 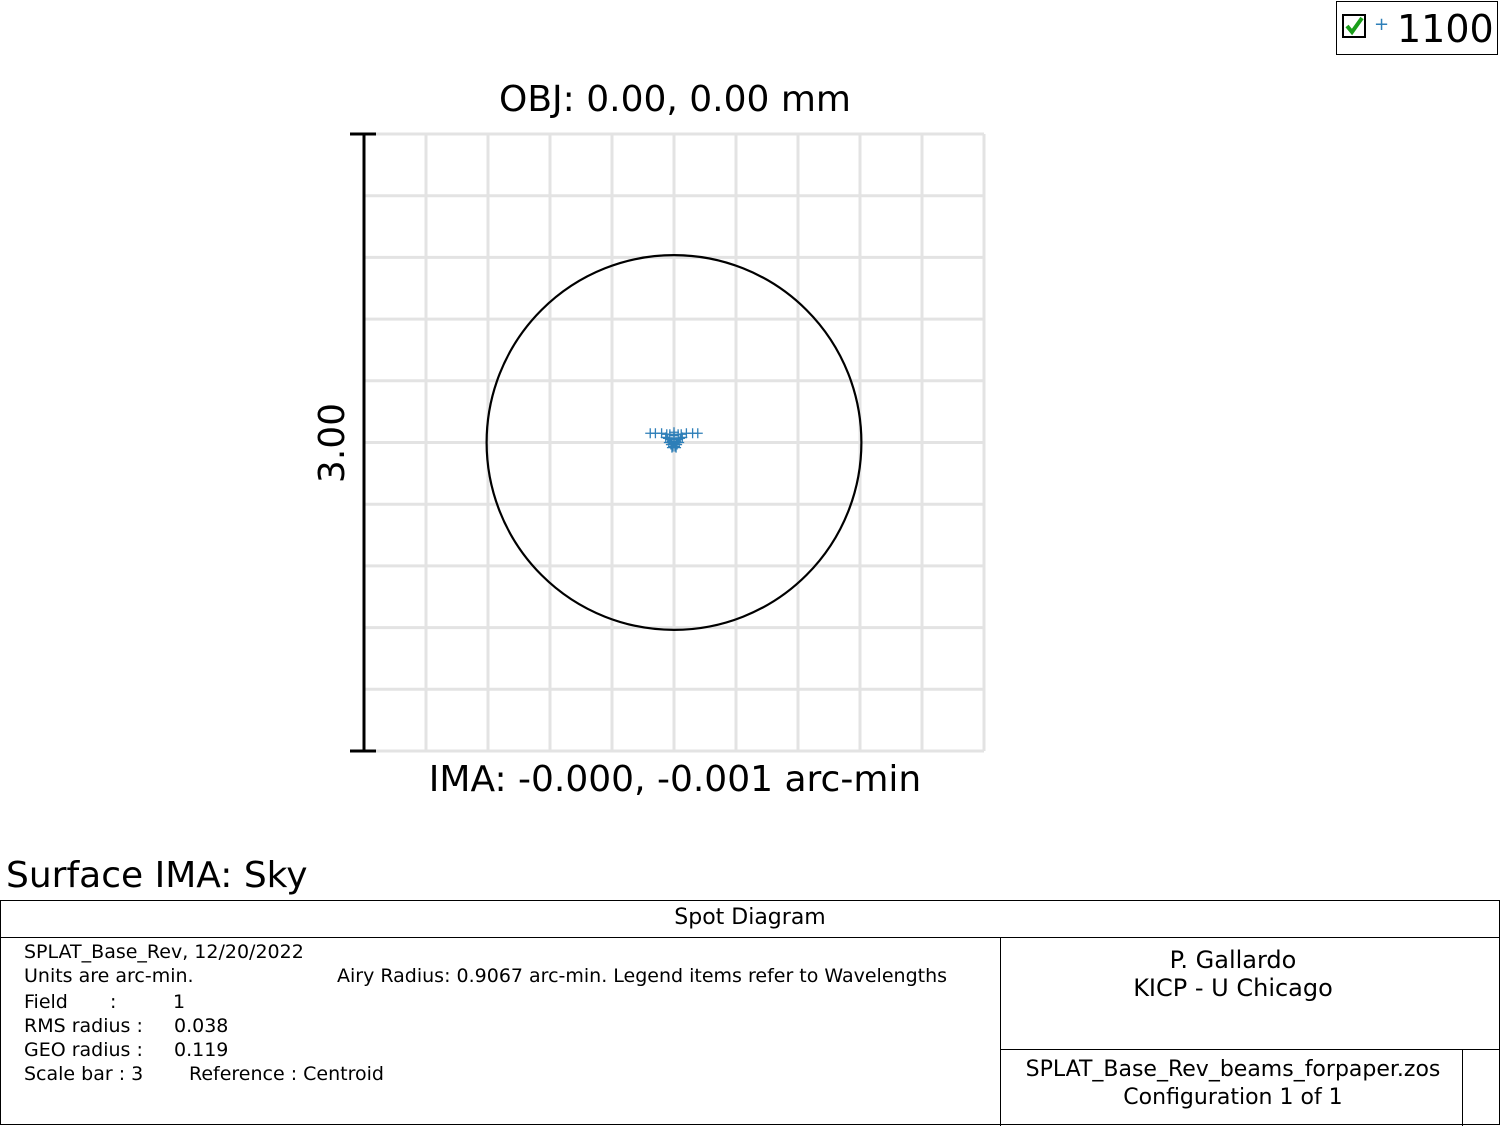 I want to click on surface-label: Surface IMA: Sky, so click(x=157, y=875).